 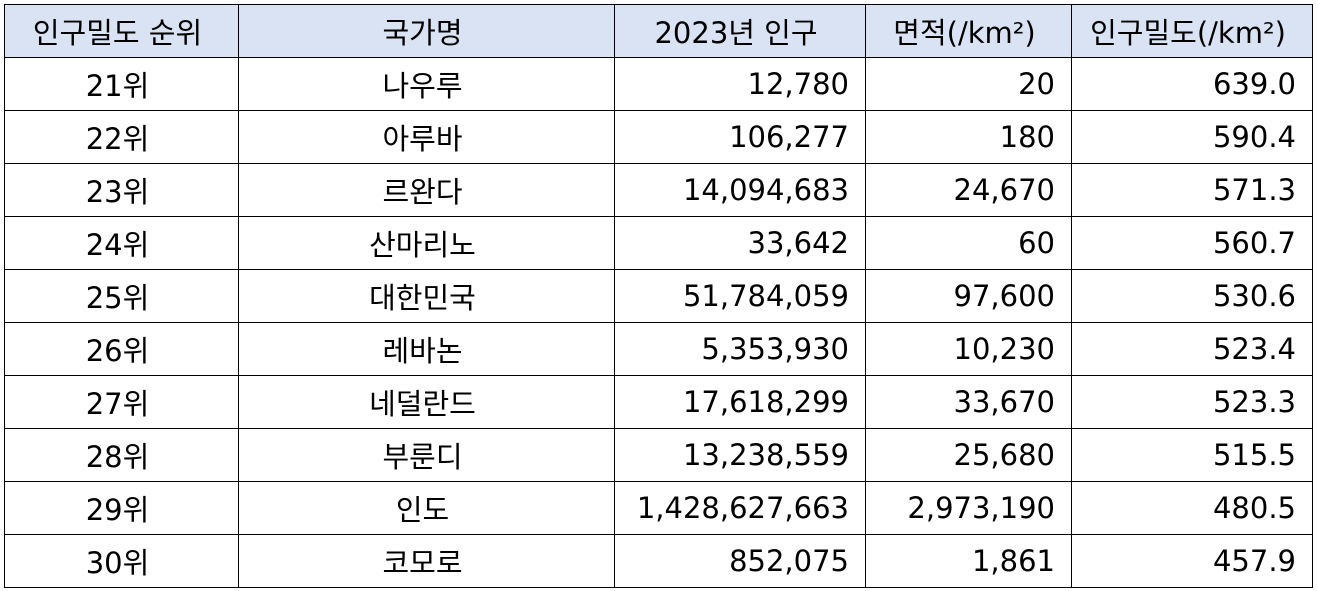 What do you see at coordinates (426, 137) in the screenshot?
I see `cell-country: 아루바` at bounding box center [426, 137].